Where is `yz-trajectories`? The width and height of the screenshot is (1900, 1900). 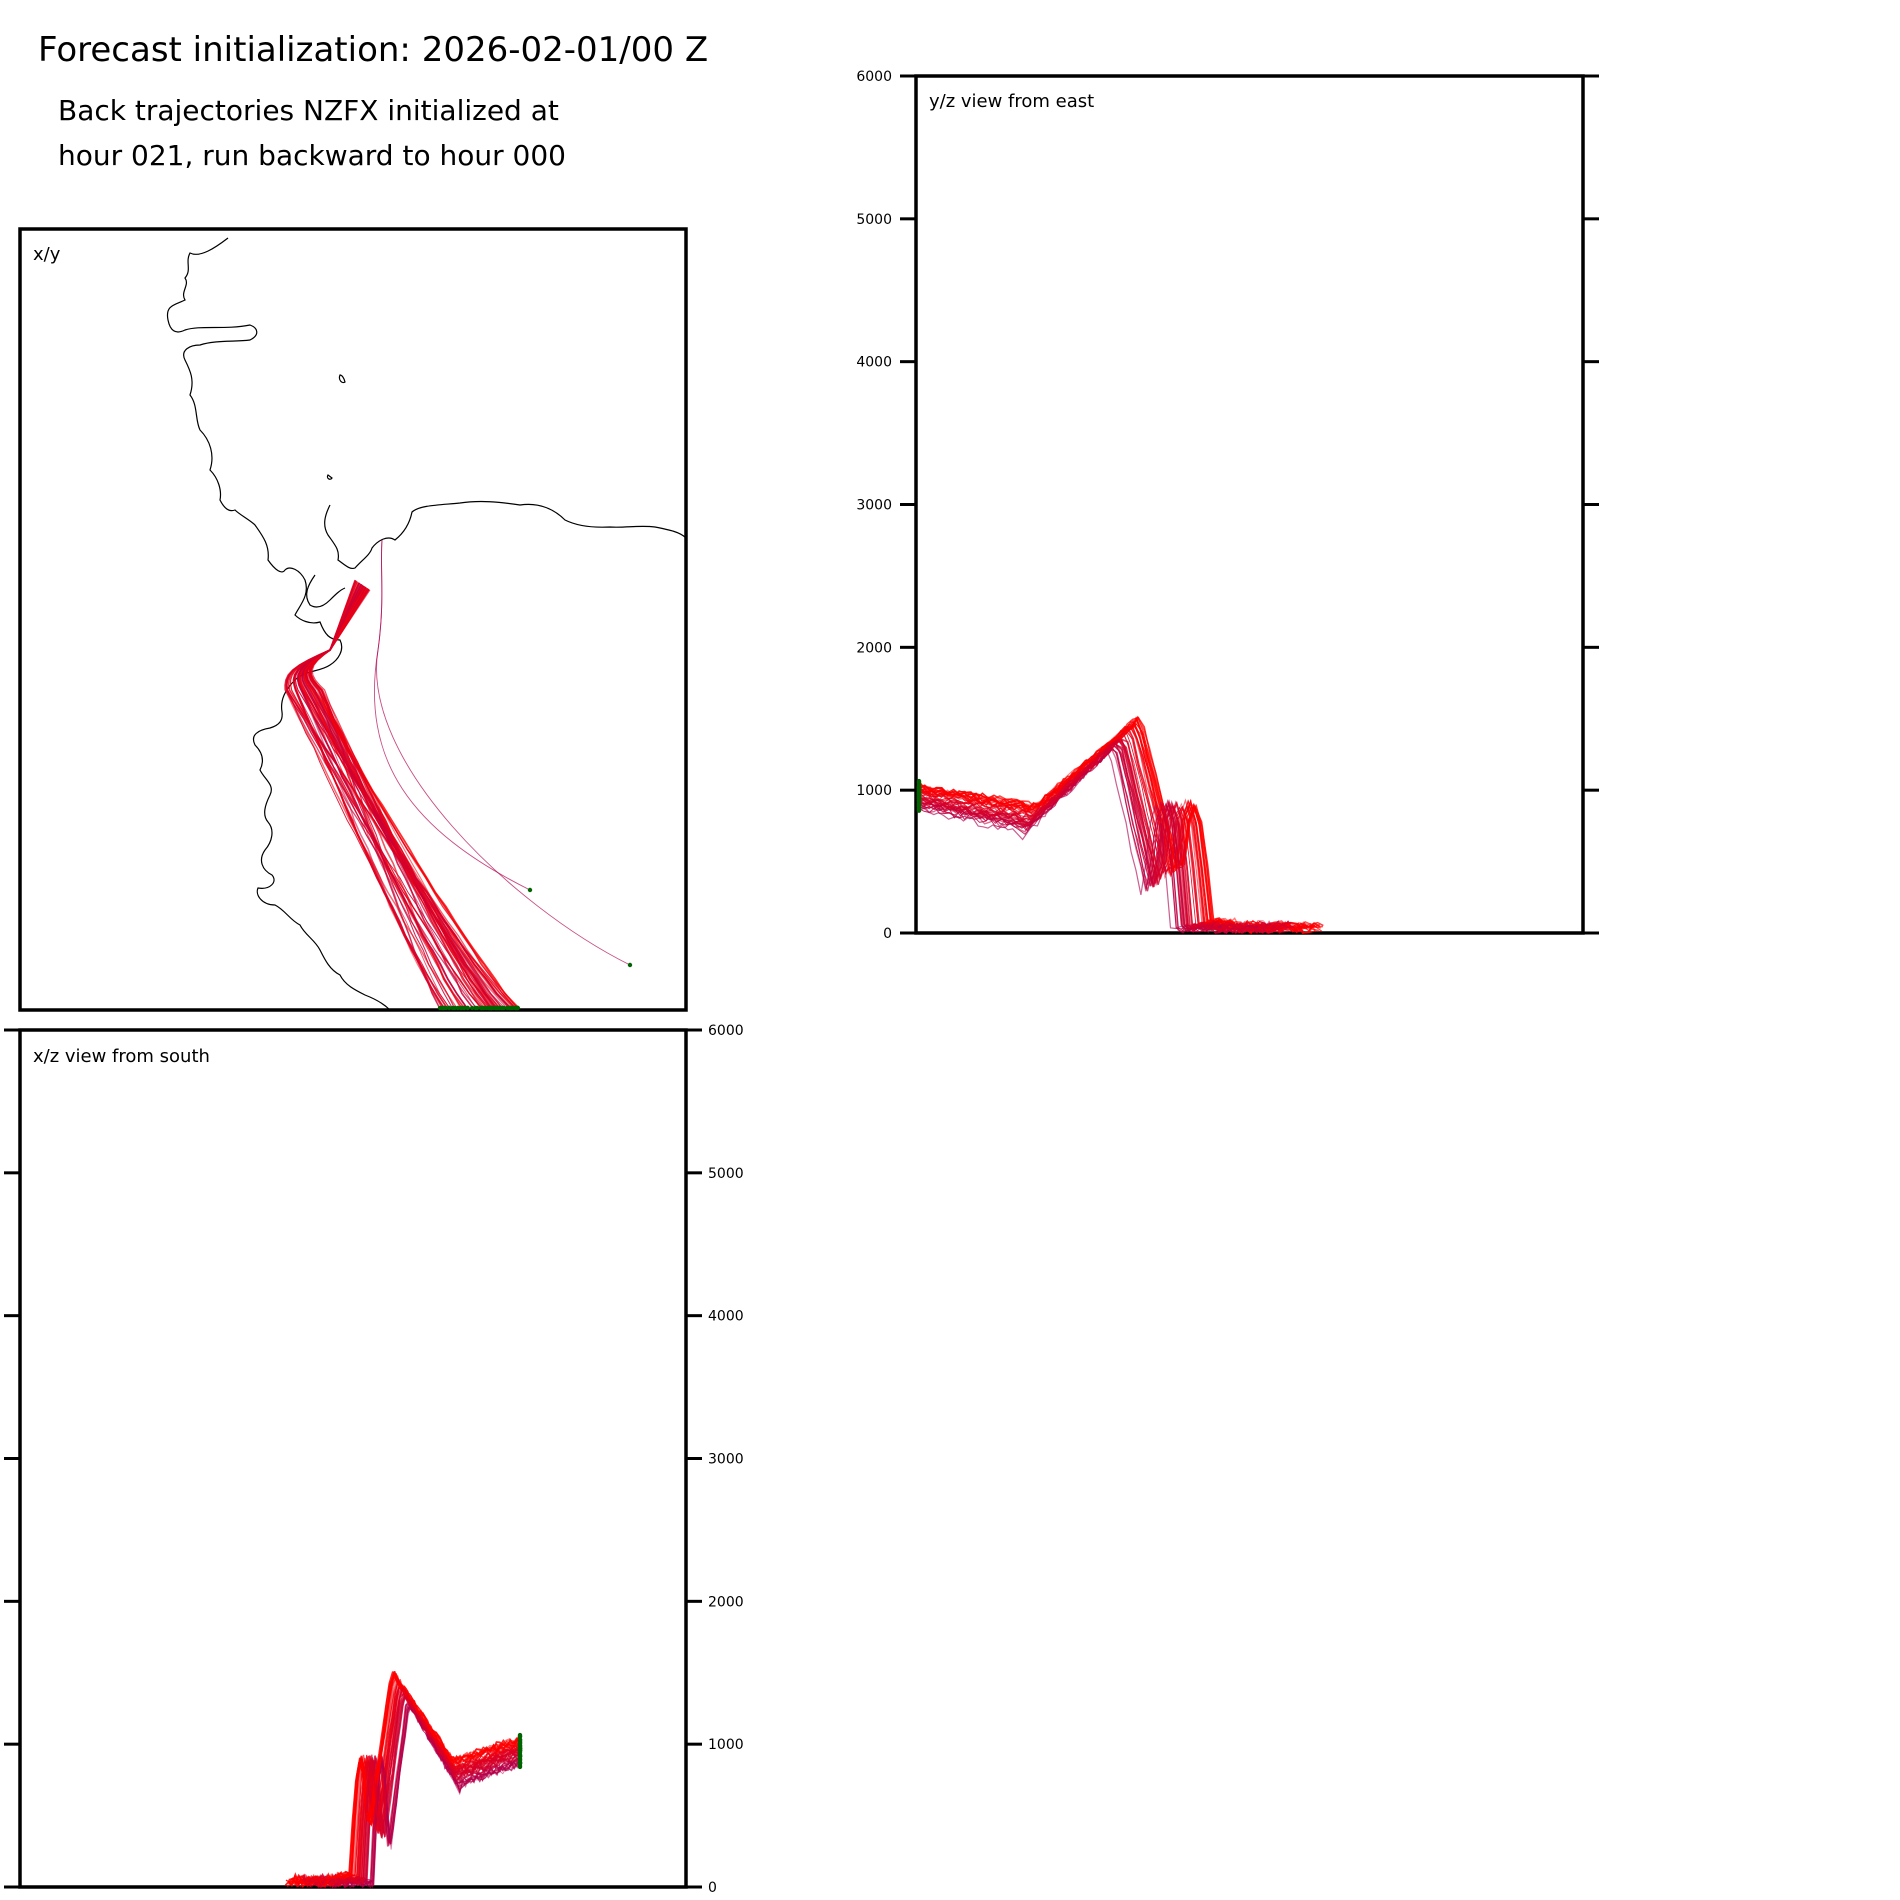 yz-trajectories is located at coordinates (1121, 825).